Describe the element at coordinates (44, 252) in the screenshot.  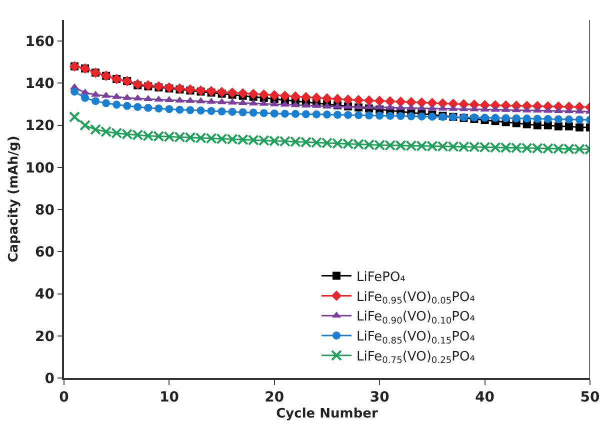
I see `y-tick-label: 60` at that location.